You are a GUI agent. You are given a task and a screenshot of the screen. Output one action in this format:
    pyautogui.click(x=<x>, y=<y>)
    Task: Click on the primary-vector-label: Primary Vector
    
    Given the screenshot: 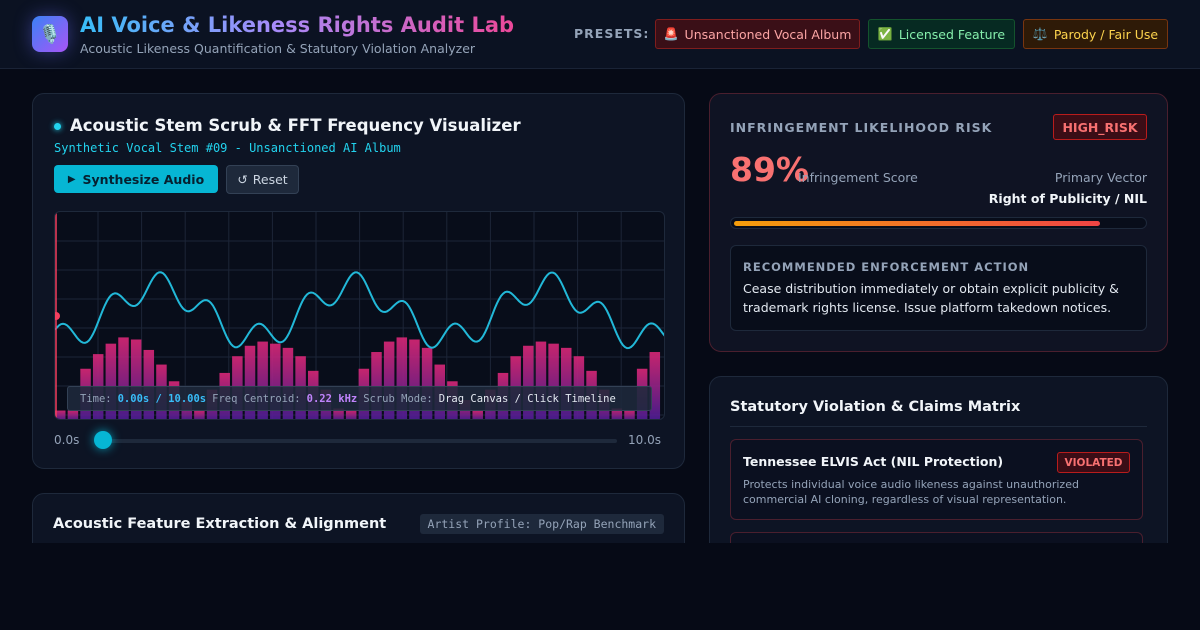 What is the action you would take?
    pyautogui.click(x=1100, y=177)
    